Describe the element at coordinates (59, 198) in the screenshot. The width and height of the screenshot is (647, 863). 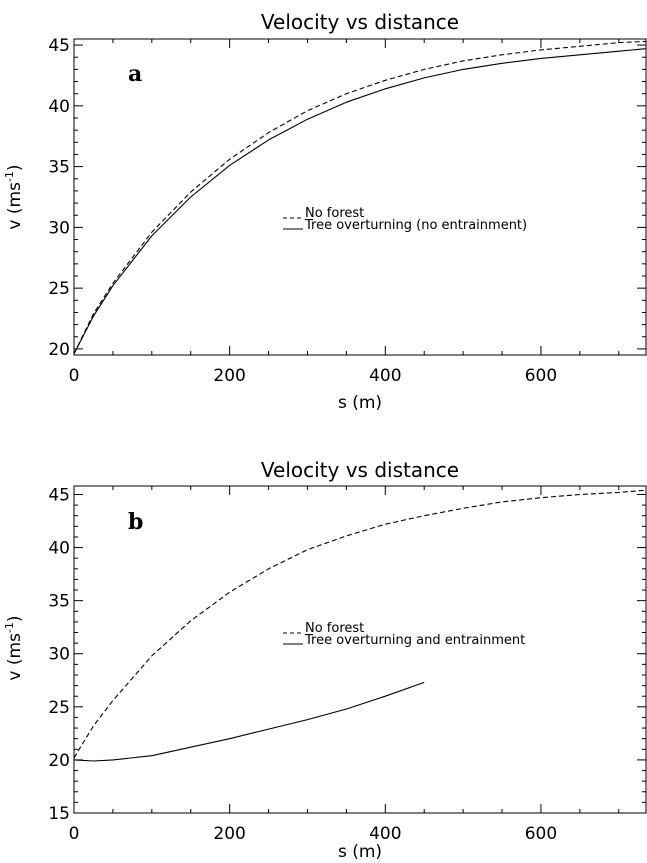
I see `y-tick-labels: 20 25 30 35 40 45` at that location.